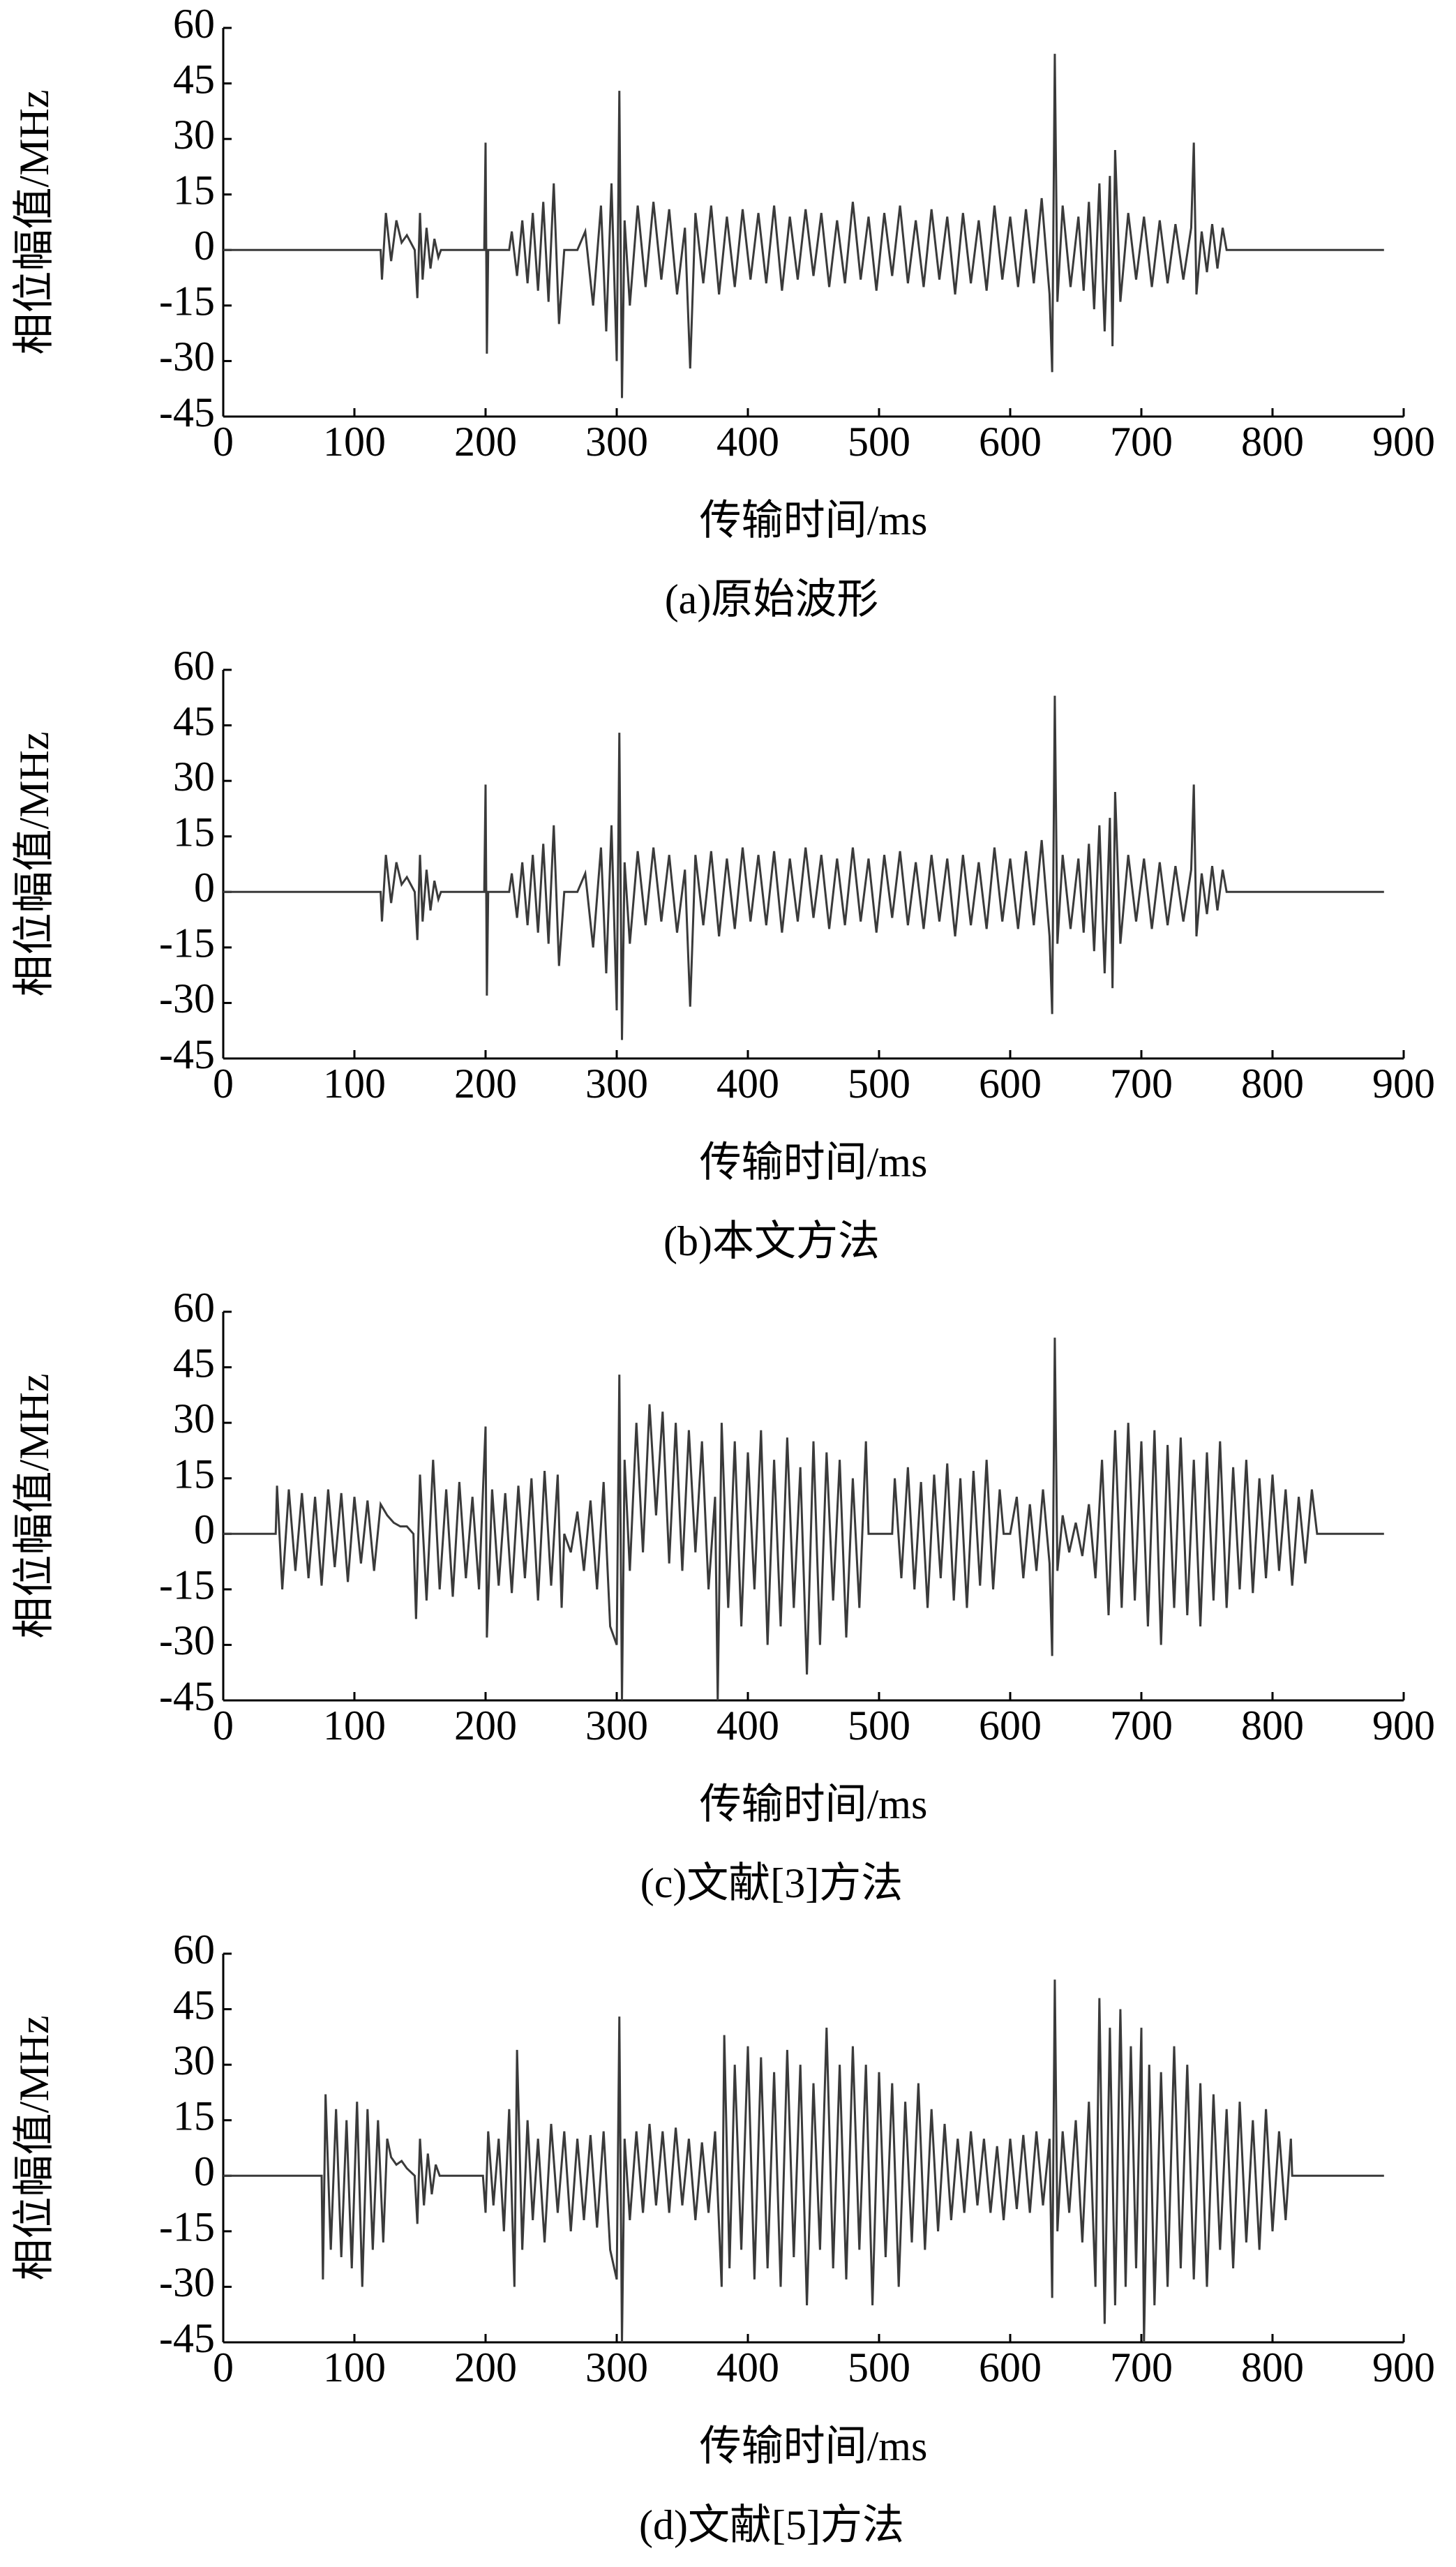  What do you see at coordinates (772, 1241) in the screenshot?
I see `panel-caption: (b)本文方法` at bounding box center [772, 1241].